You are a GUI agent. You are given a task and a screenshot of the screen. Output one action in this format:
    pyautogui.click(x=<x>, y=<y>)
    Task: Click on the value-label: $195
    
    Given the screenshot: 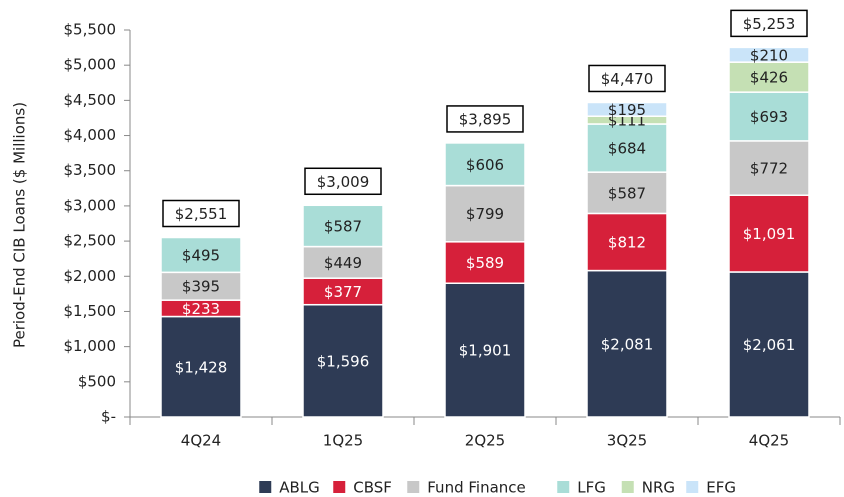 What is the action you would take?
    pyautogui.click(x=627, y=110)
    